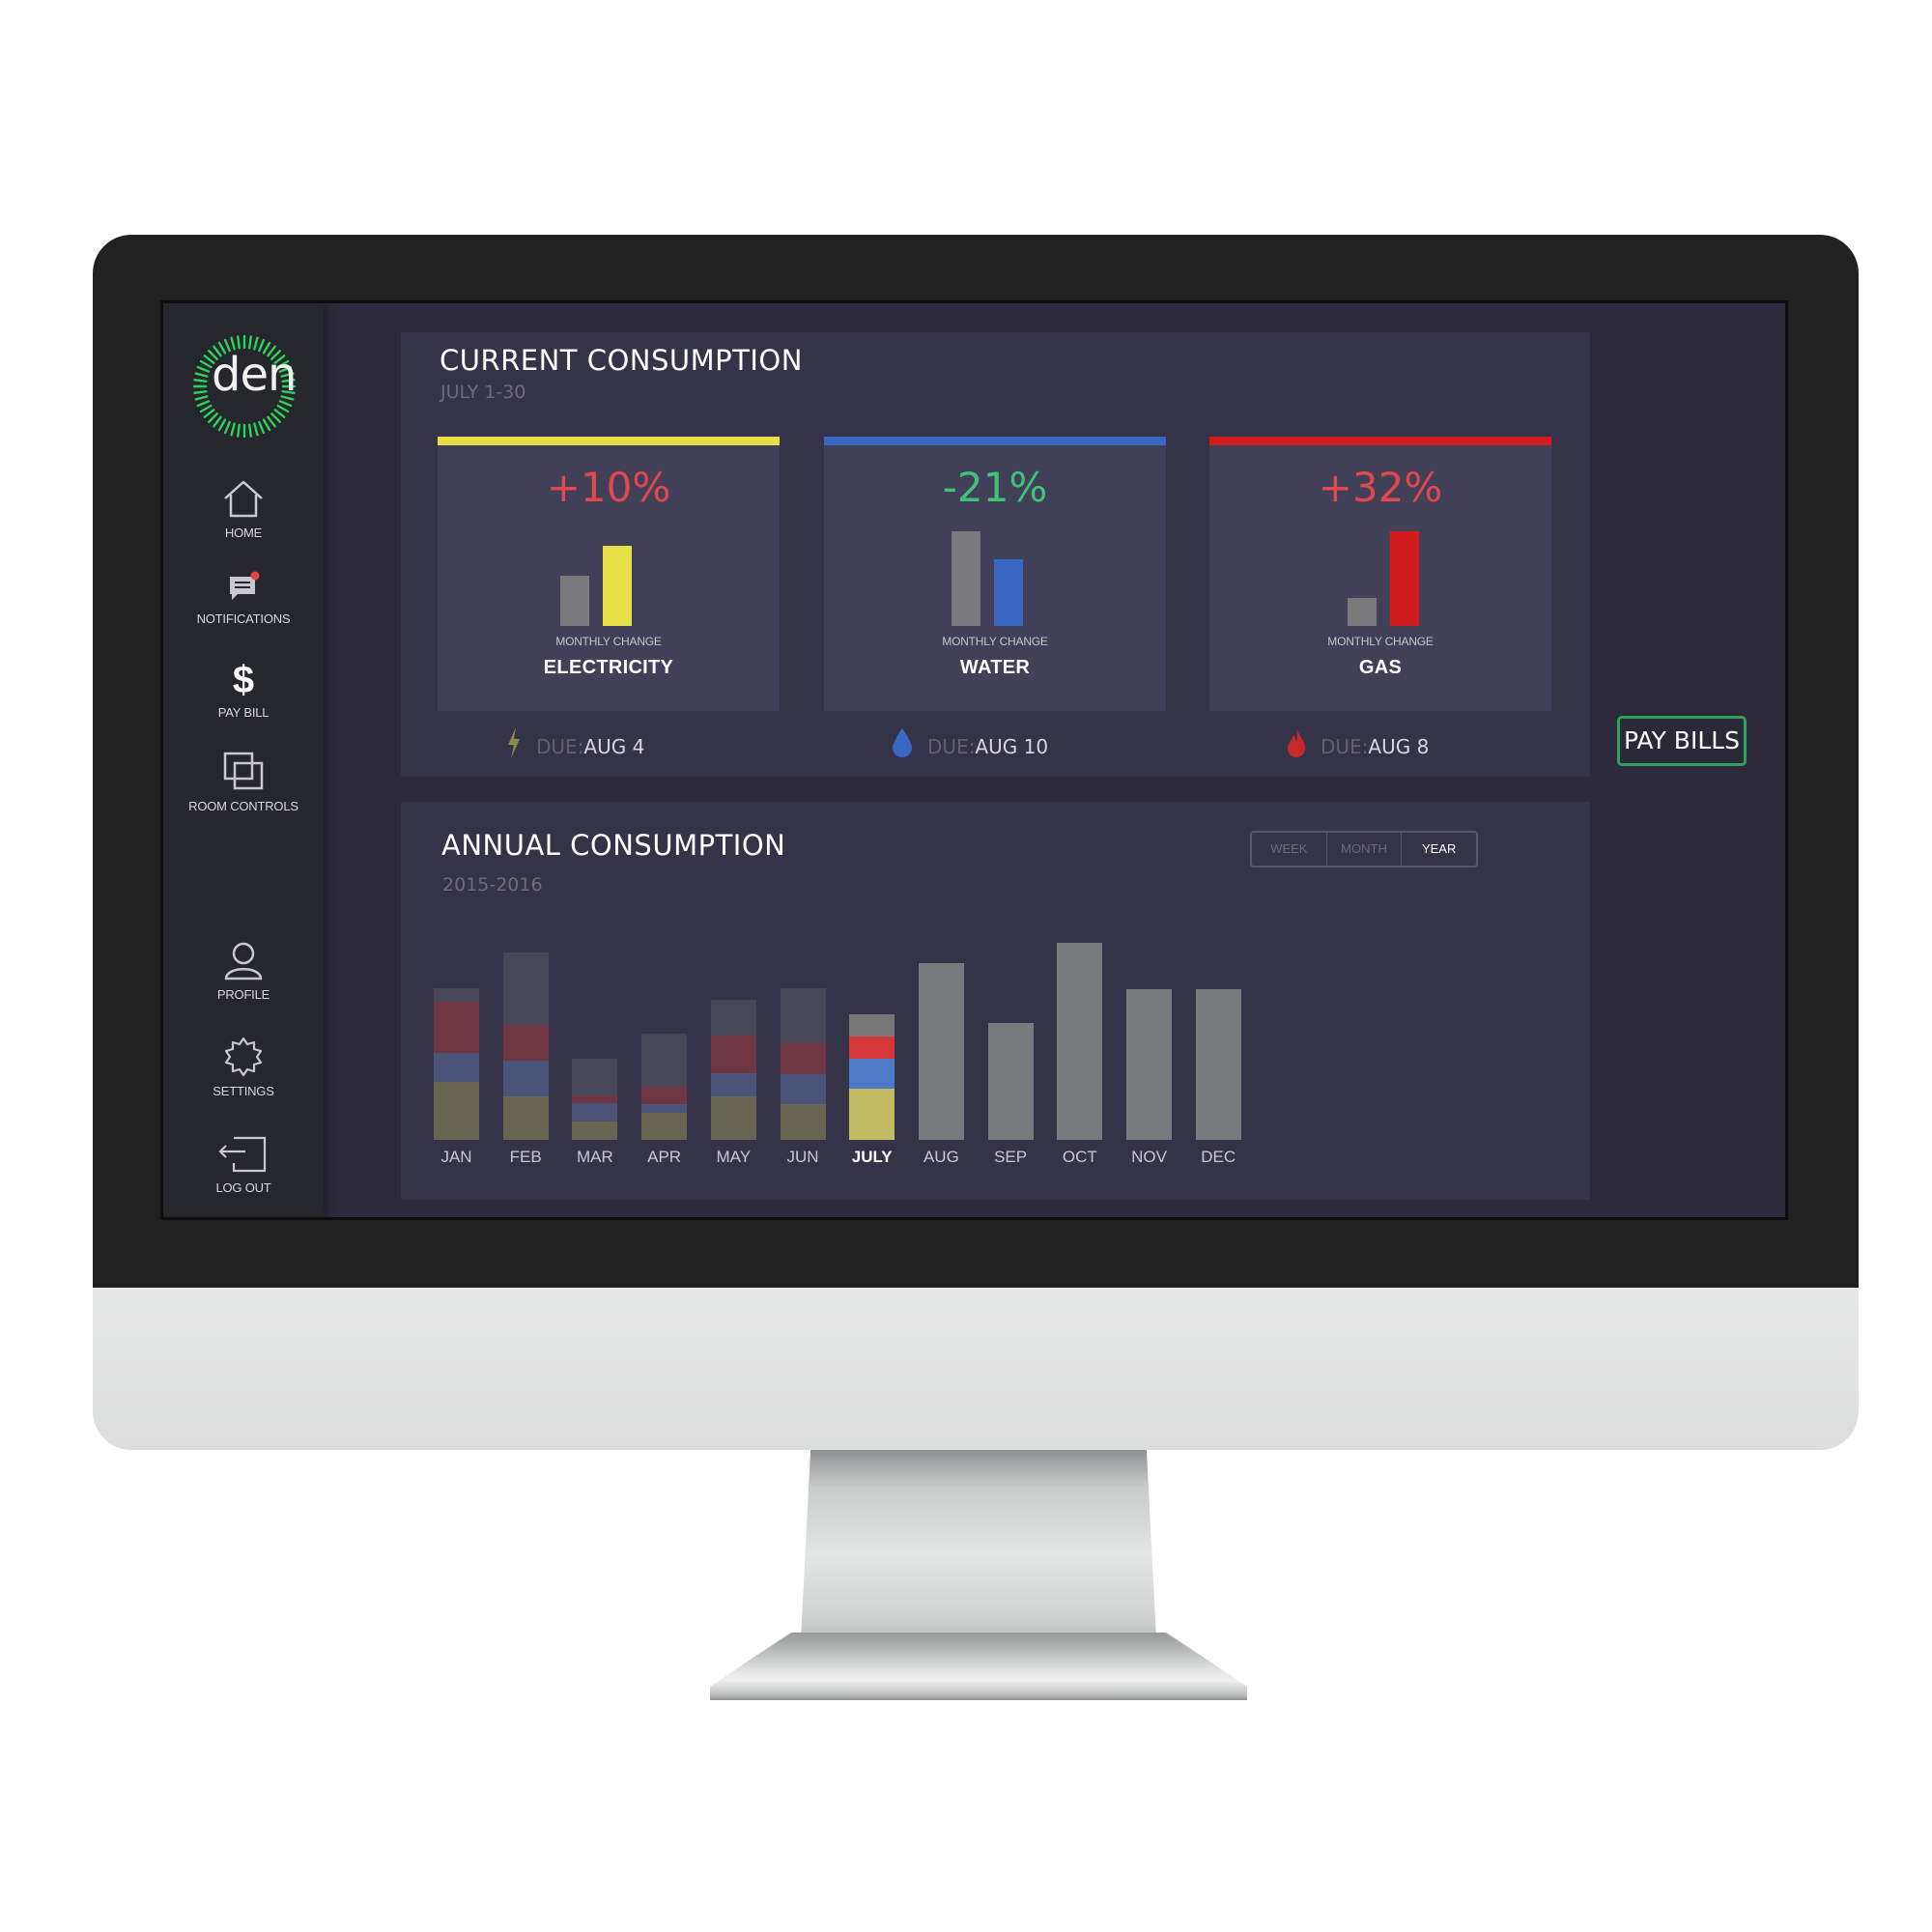 The height and width of the screenshot is (1932, 1932). Describe the element at coordinates (609, 441) in the screenshot. I see `electricity-color-bar` at that location.